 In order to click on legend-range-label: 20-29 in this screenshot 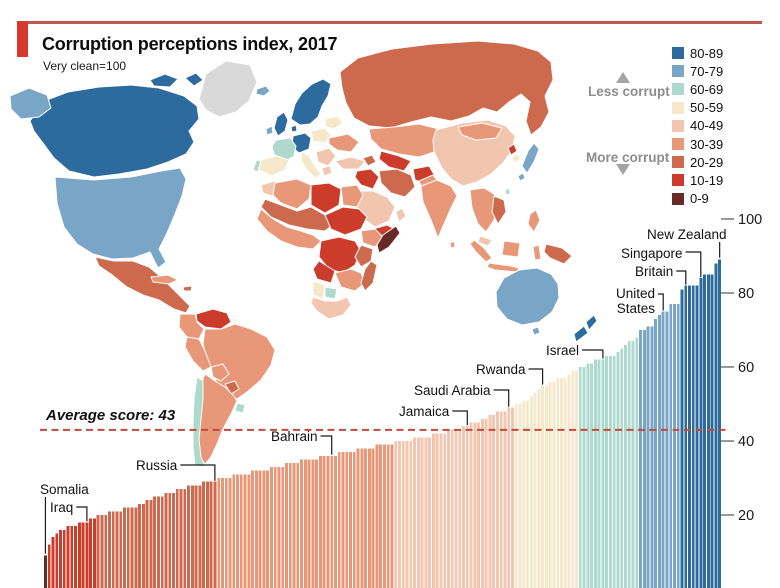, I will do `click(707, 162)`.